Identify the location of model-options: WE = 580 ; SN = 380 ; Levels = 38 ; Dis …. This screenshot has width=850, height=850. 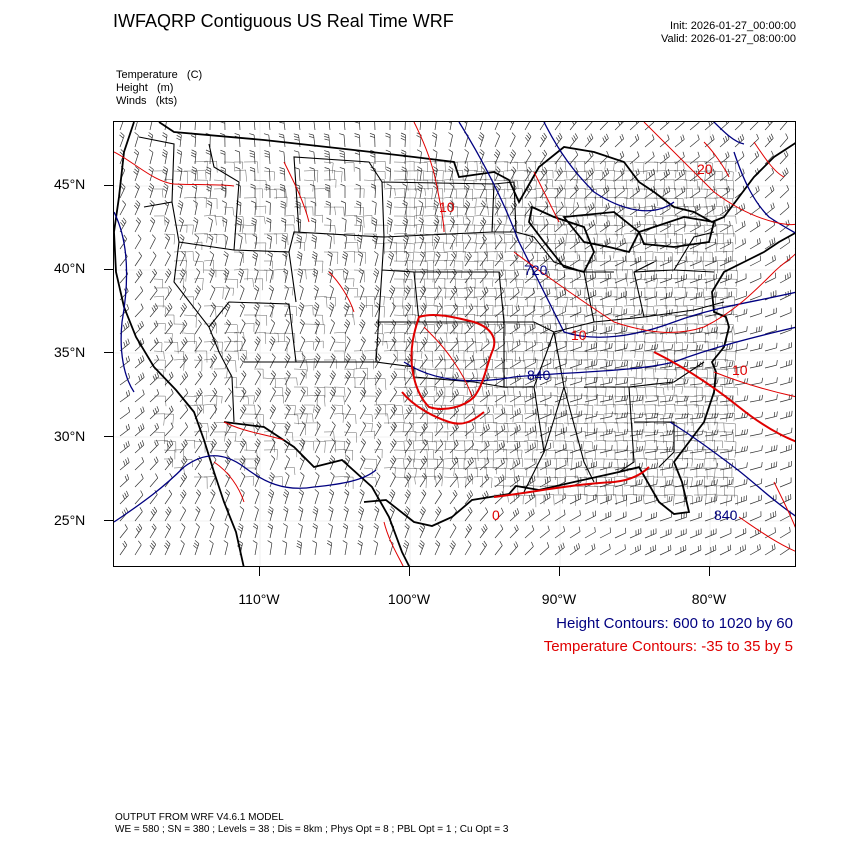
(312, 829).